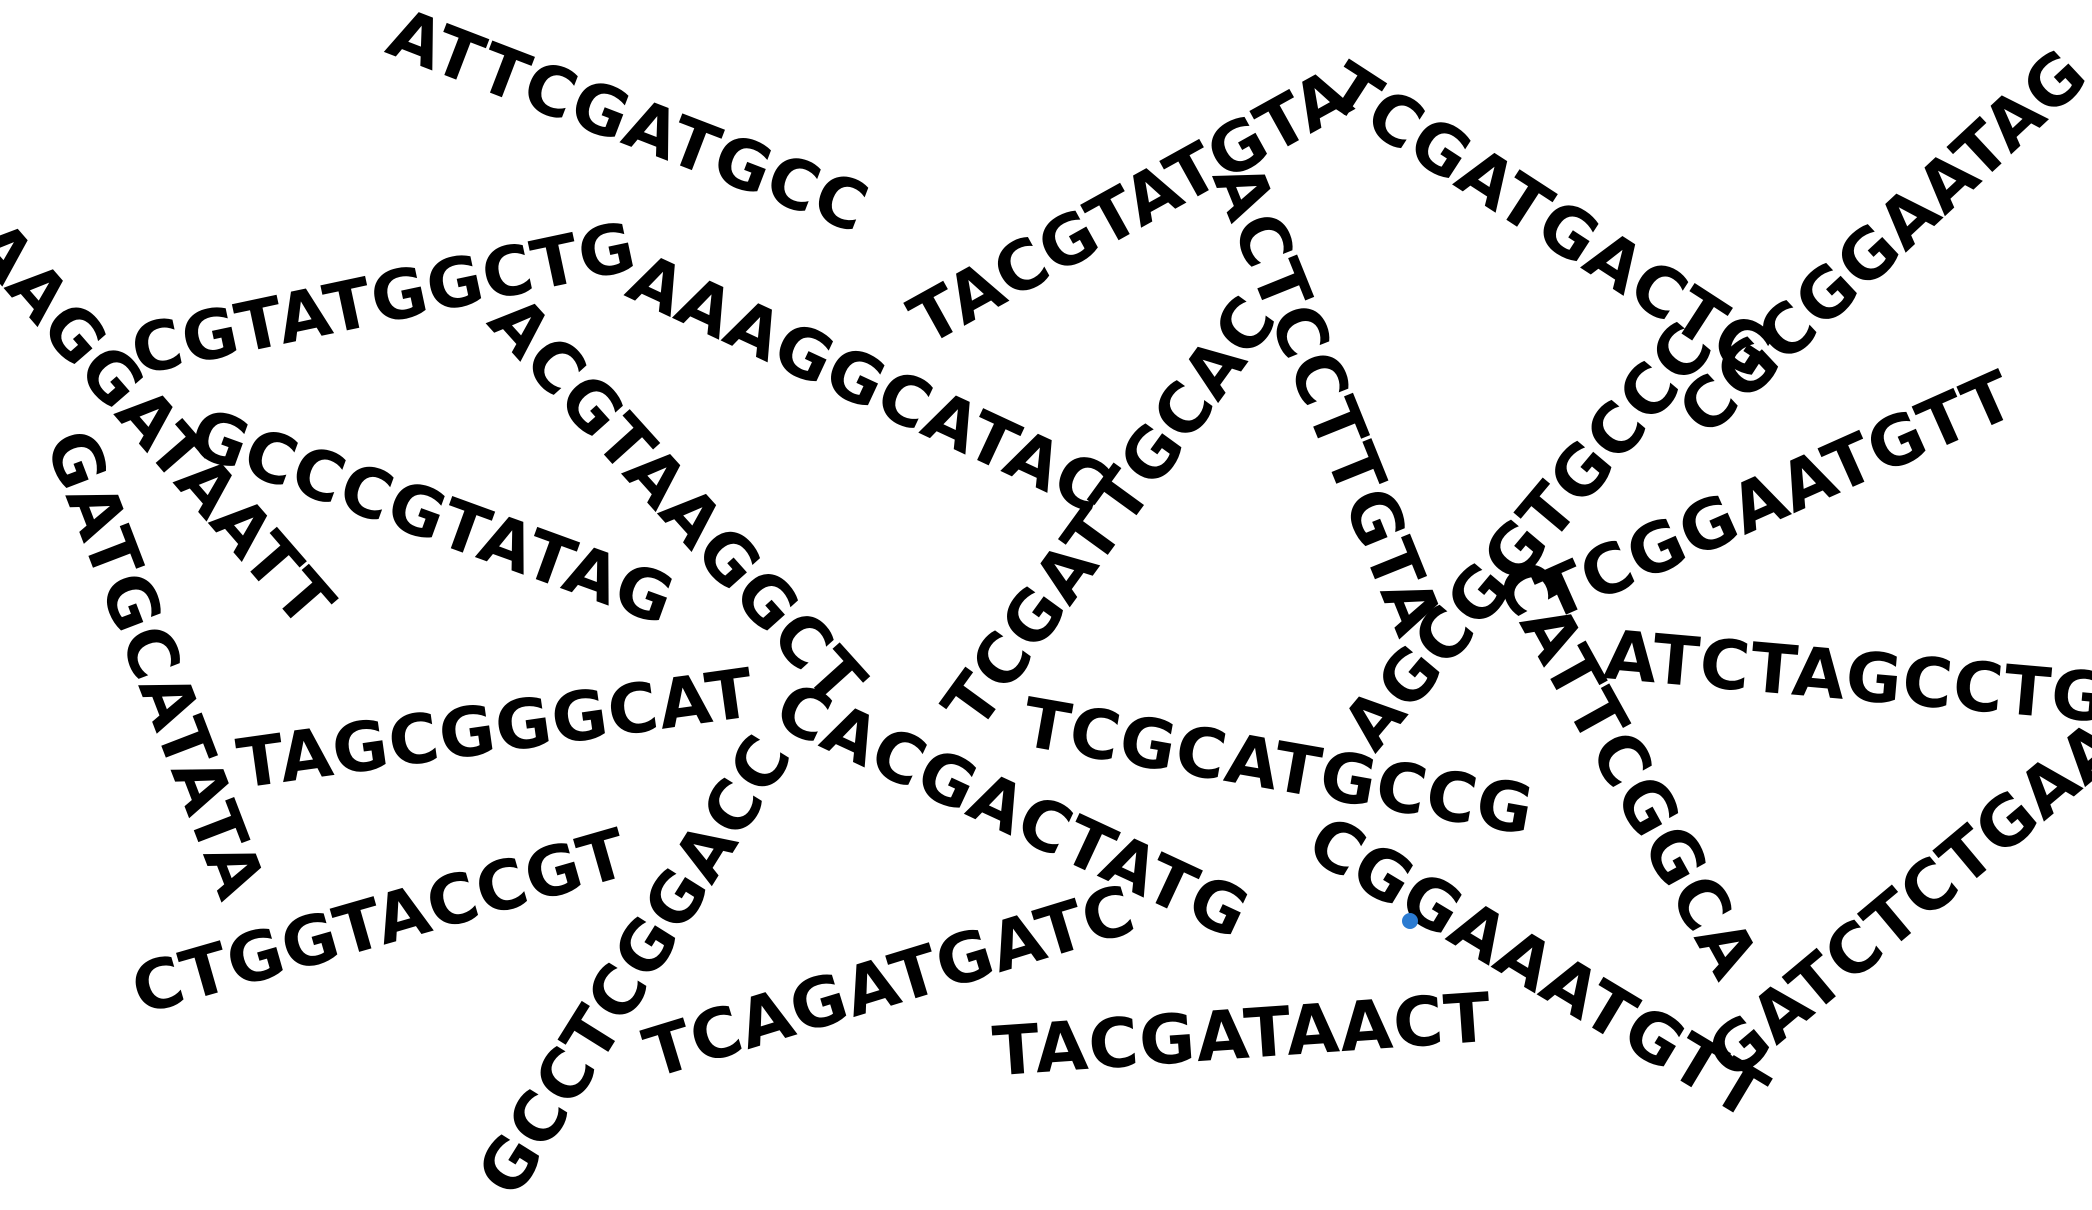  What do you see at coordinates (1877, 243) in the screenshot?
I see `sequence-label-4: CGCGGAATAG` at bounding box center [1877, 243].